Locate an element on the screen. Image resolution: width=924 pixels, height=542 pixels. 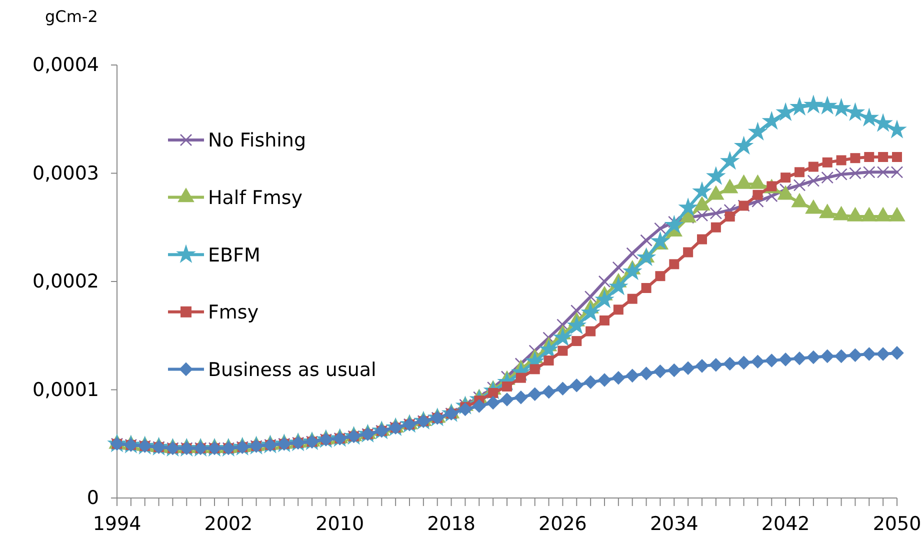
y-tick-label: 0,0004 is located at coordinates (65, 65).